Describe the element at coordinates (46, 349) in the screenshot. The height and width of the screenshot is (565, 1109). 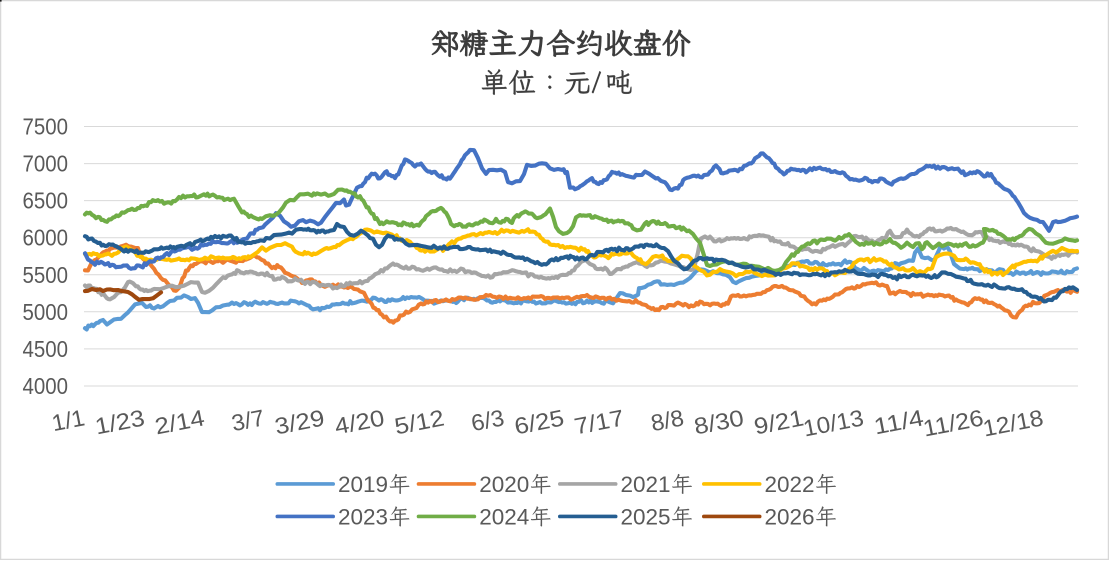
I see `svg-text: 4500` at that location.